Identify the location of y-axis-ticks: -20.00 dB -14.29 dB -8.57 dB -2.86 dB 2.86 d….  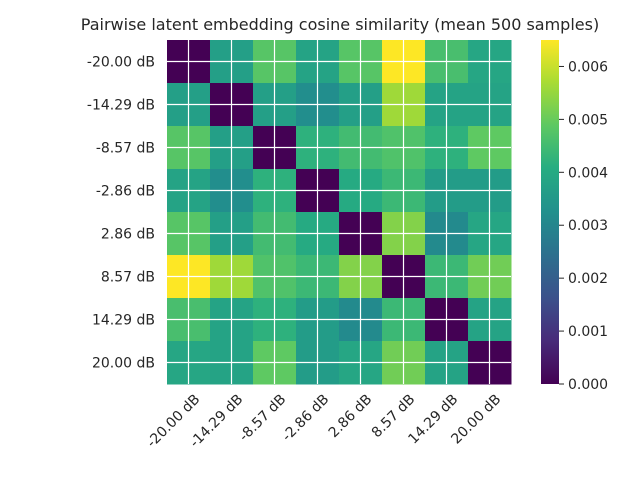
(121, 213).